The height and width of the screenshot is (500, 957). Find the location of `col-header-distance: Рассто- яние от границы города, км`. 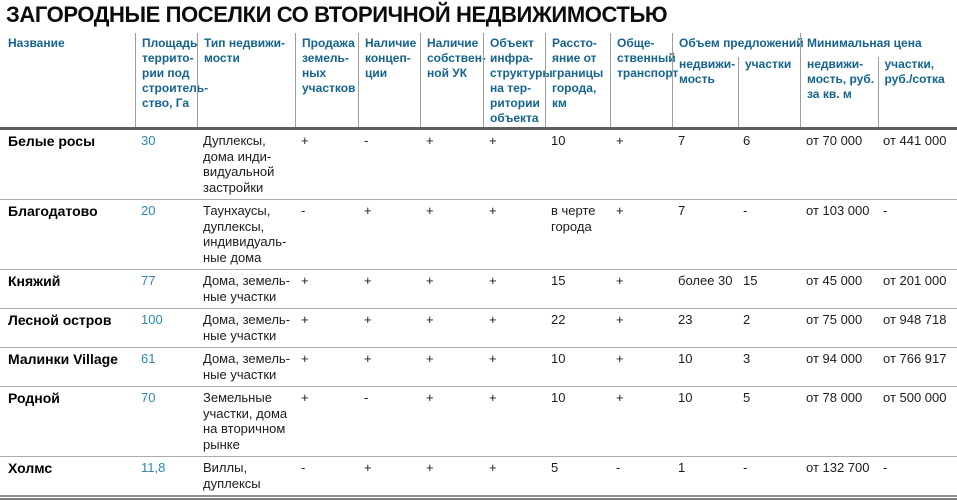

col-header-distance: Рассто- яние от границы города, км is located at coordinates (577, 80).